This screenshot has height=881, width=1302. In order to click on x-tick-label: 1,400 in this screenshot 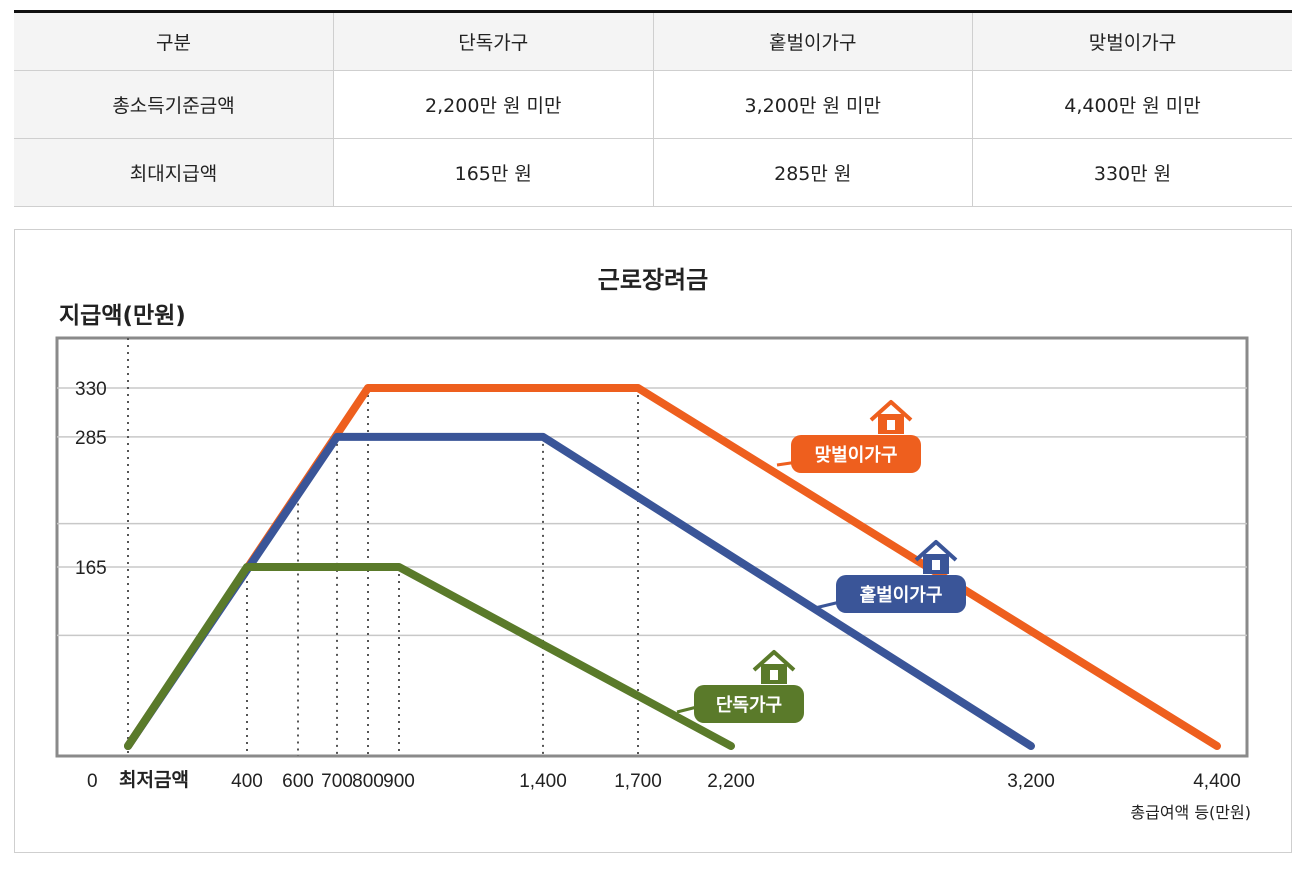, I will do `click(543, 781)`.